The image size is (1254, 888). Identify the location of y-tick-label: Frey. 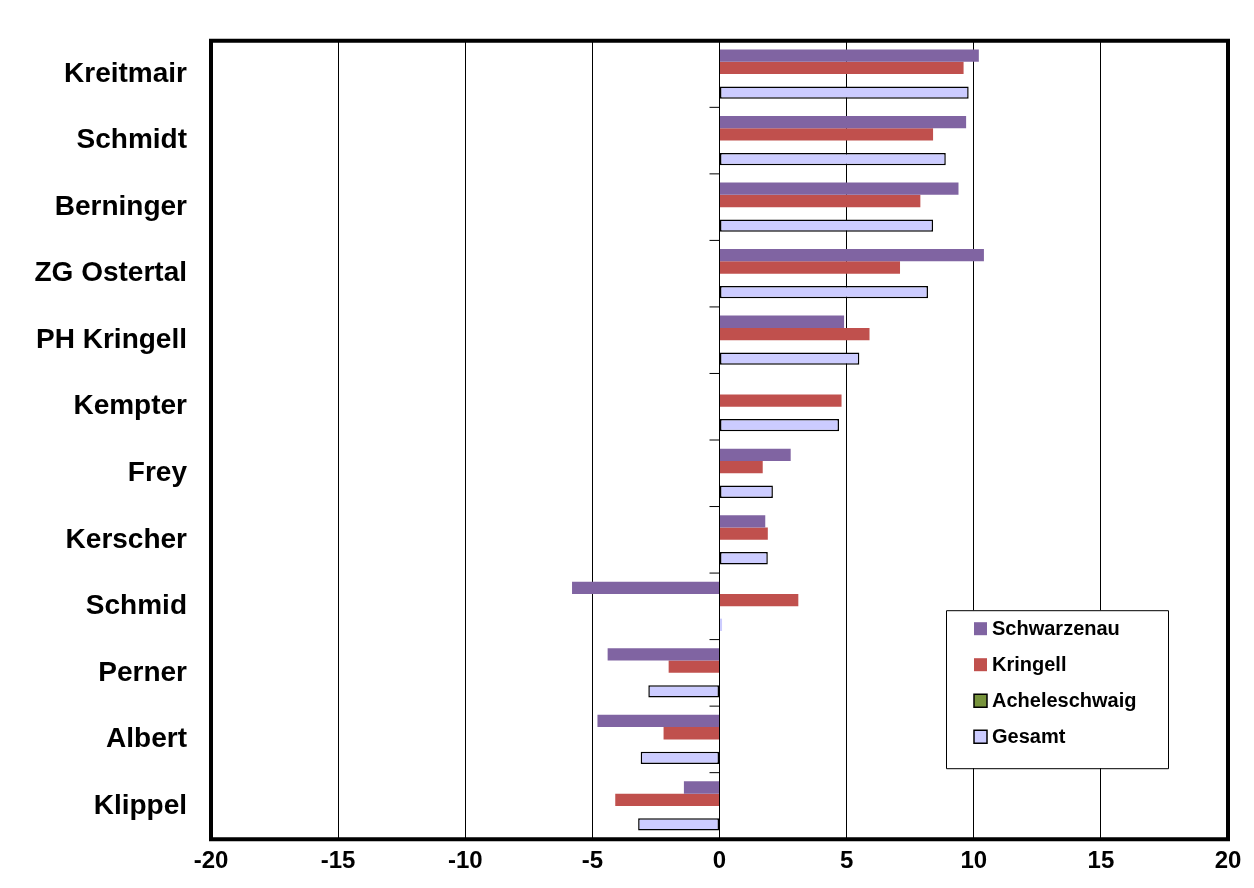
(157, 471).